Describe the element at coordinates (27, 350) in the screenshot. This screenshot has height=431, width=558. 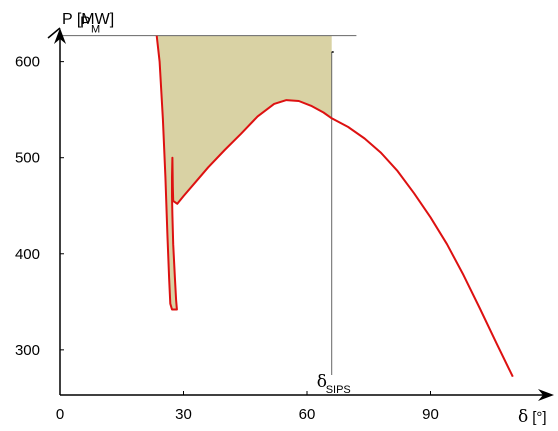
I see `y-tick-label: 300` at that location.